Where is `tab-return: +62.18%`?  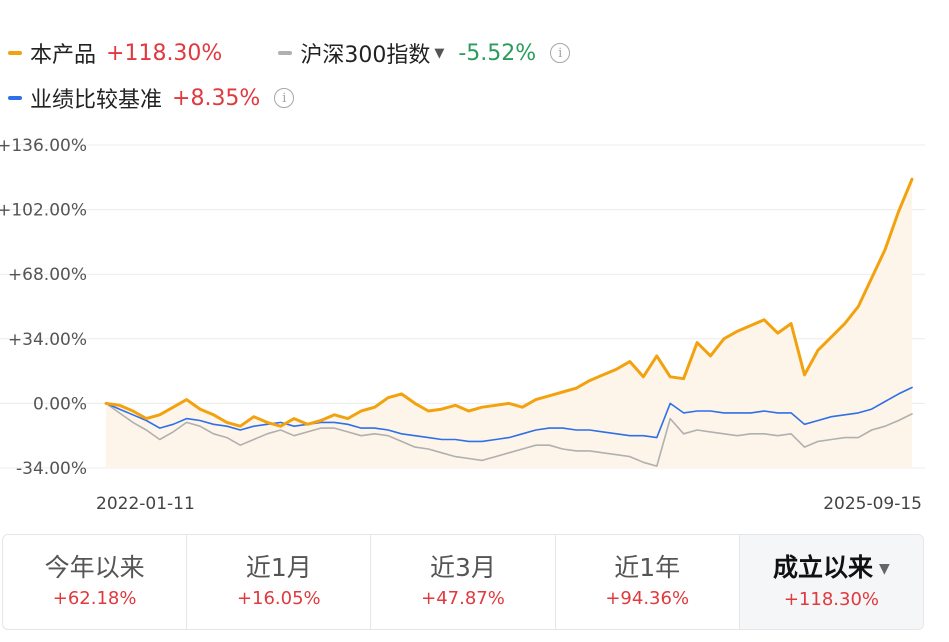
tab-return: +62.18% is located at coordinates (94, 598).